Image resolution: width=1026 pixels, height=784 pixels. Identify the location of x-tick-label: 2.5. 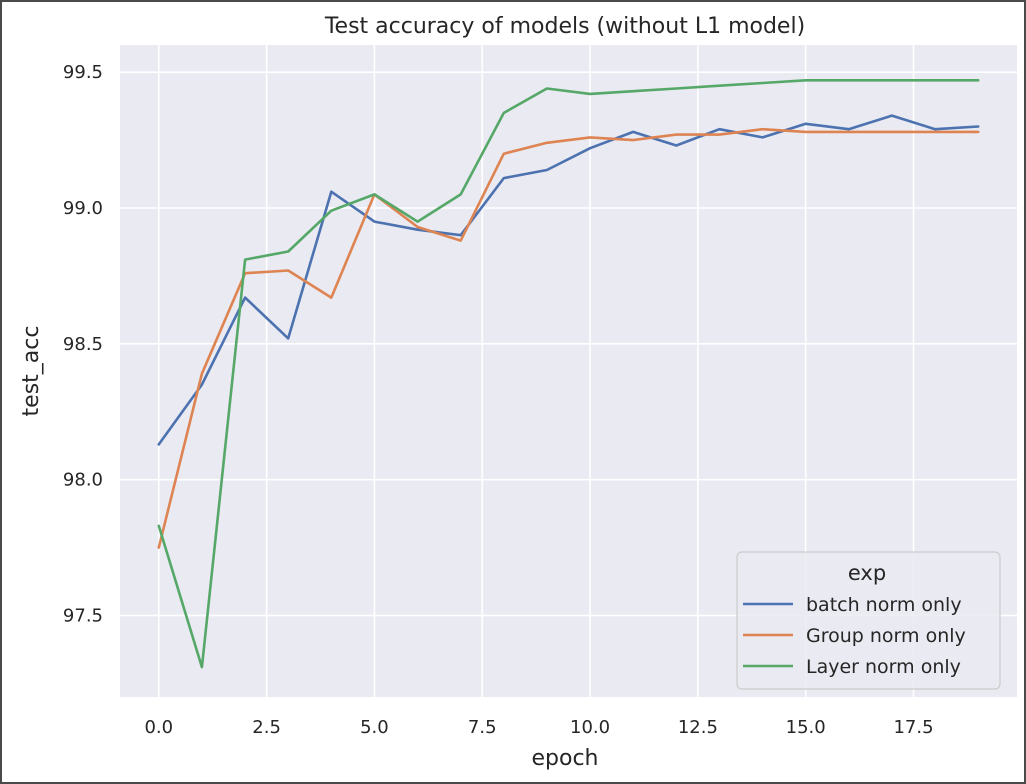
(266, 727).